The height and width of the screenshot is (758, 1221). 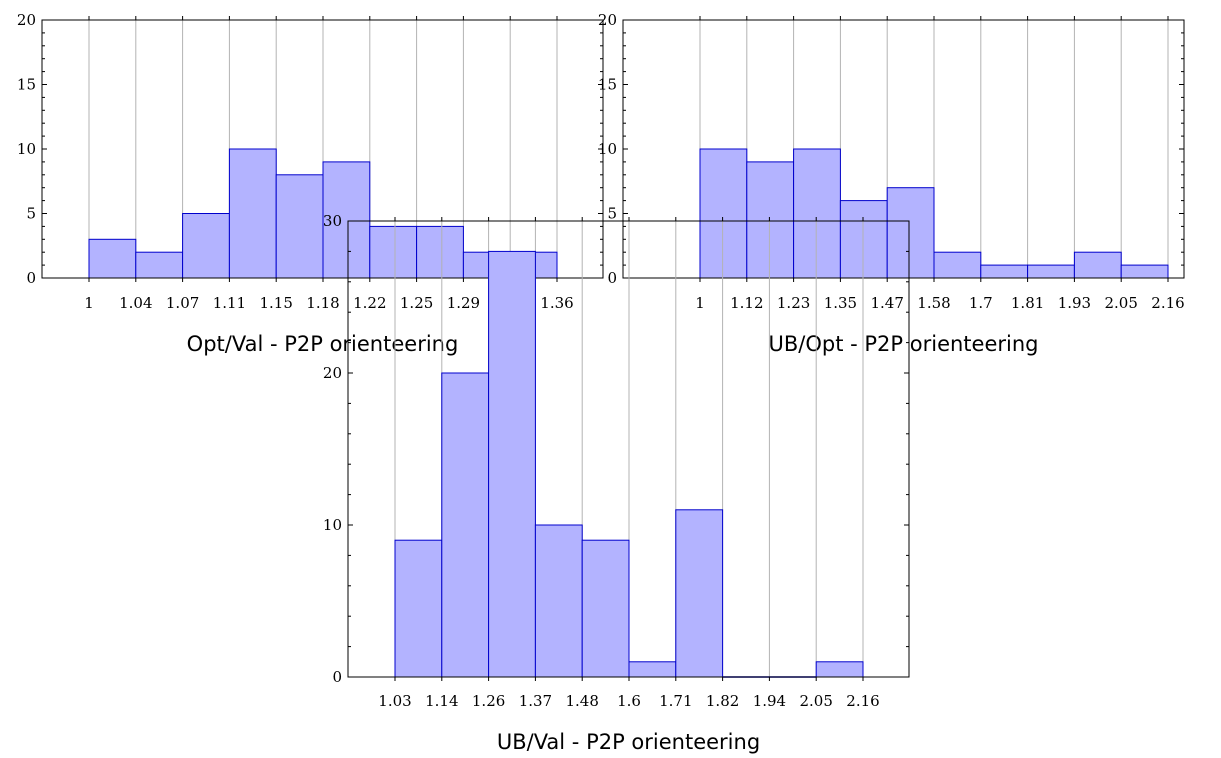 What do you see at coordinates (416, 303) in the screenshot?
I see `x-tick-label: 1.25` at bounding box center [416, 303].